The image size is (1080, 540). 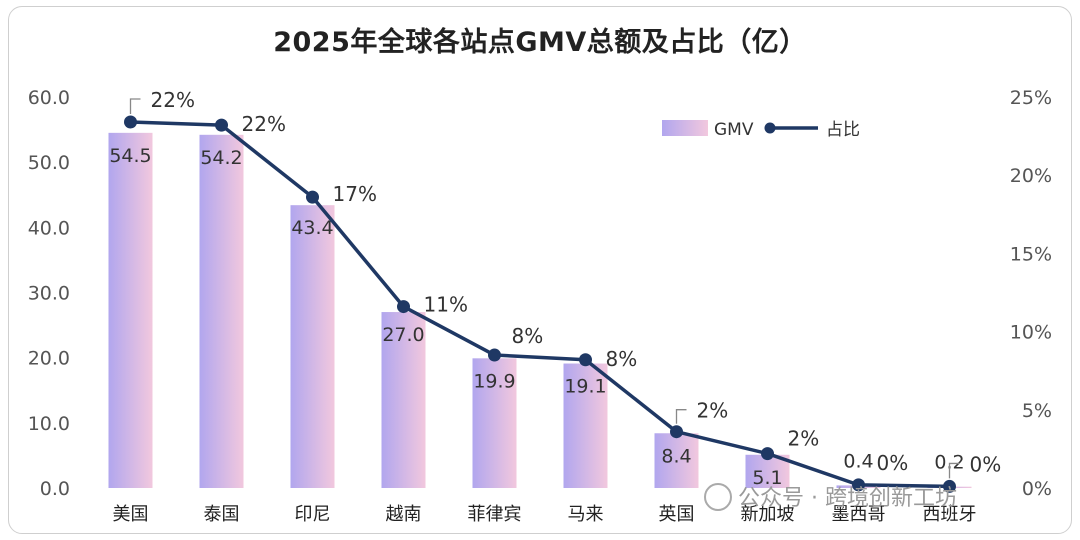 I want to click on share-value-label: 11%, so click(x=446, y=305).